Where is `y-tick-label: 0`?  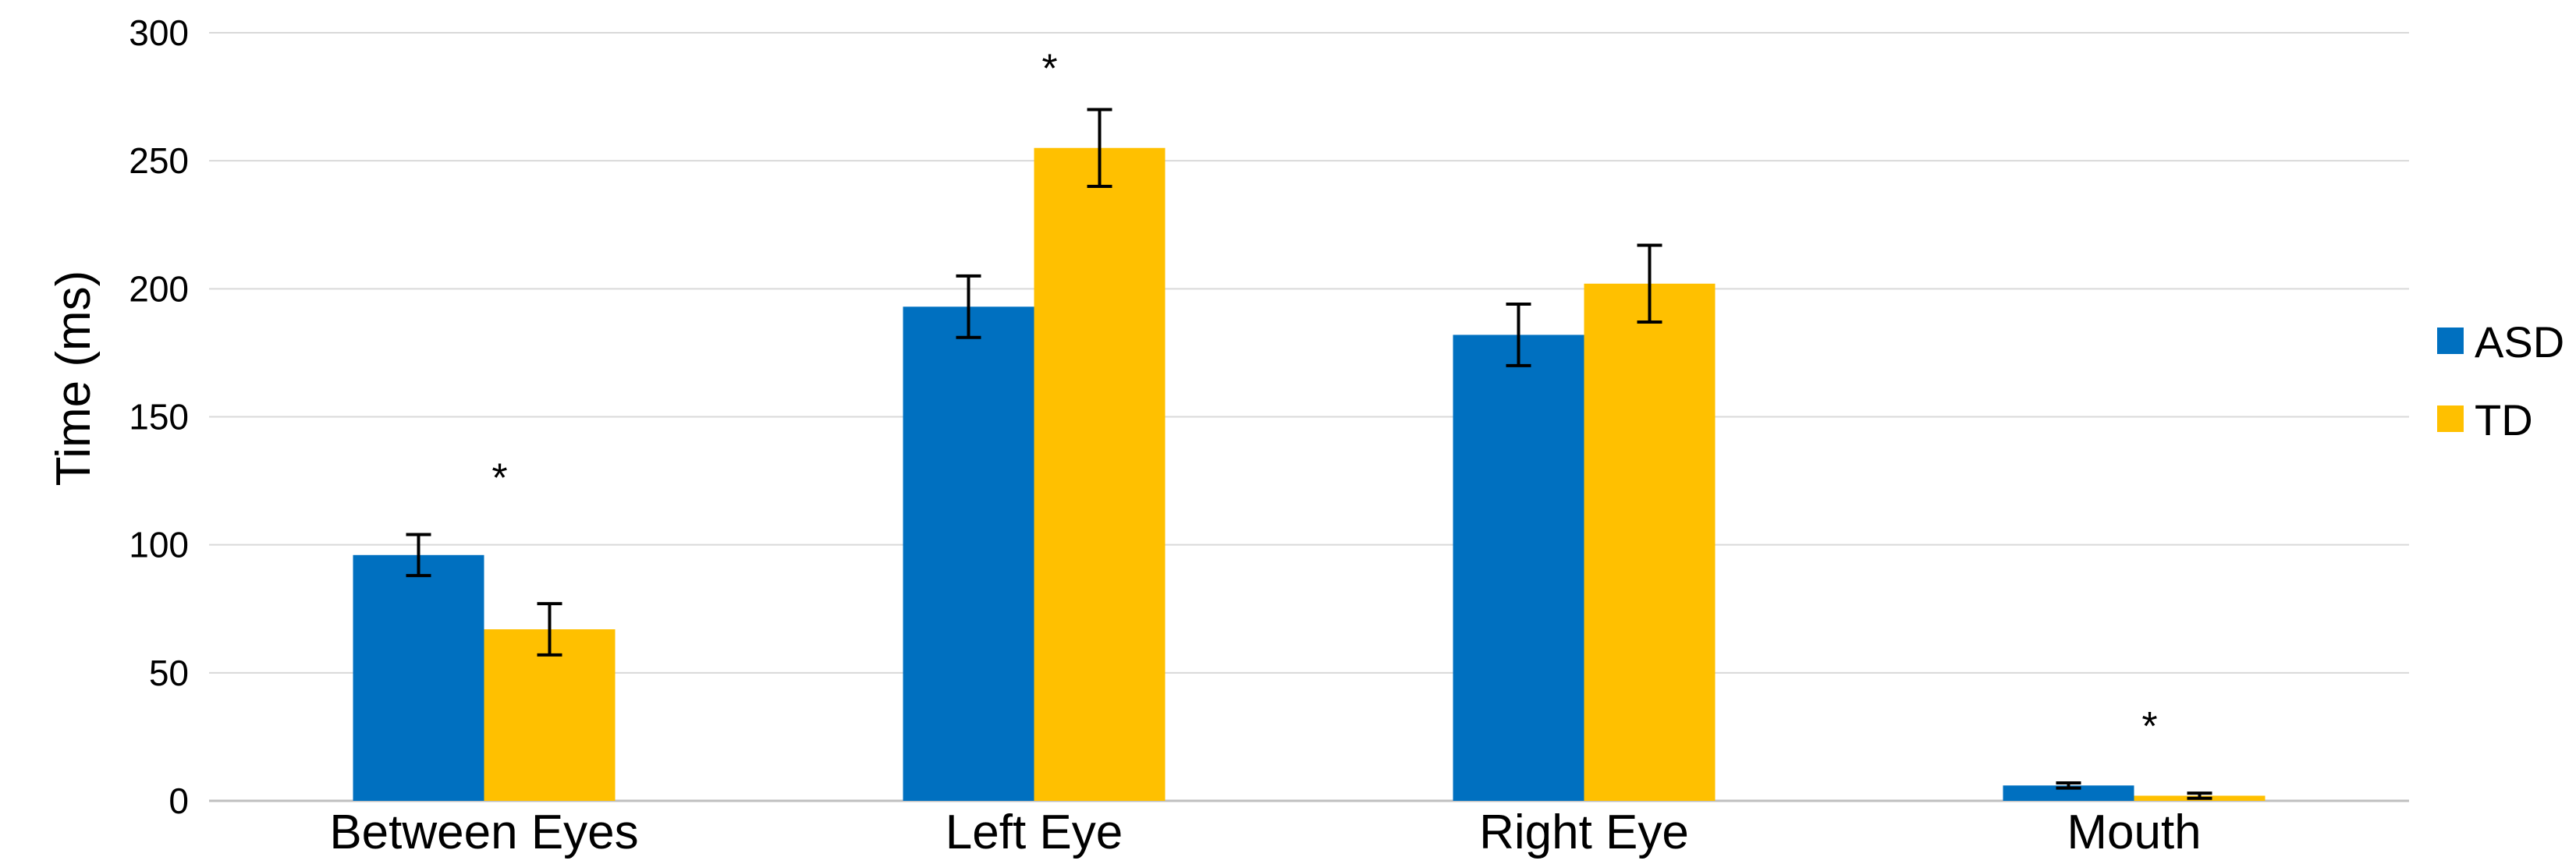
y-tick-label: 0 is located at coordinates (179, 801).